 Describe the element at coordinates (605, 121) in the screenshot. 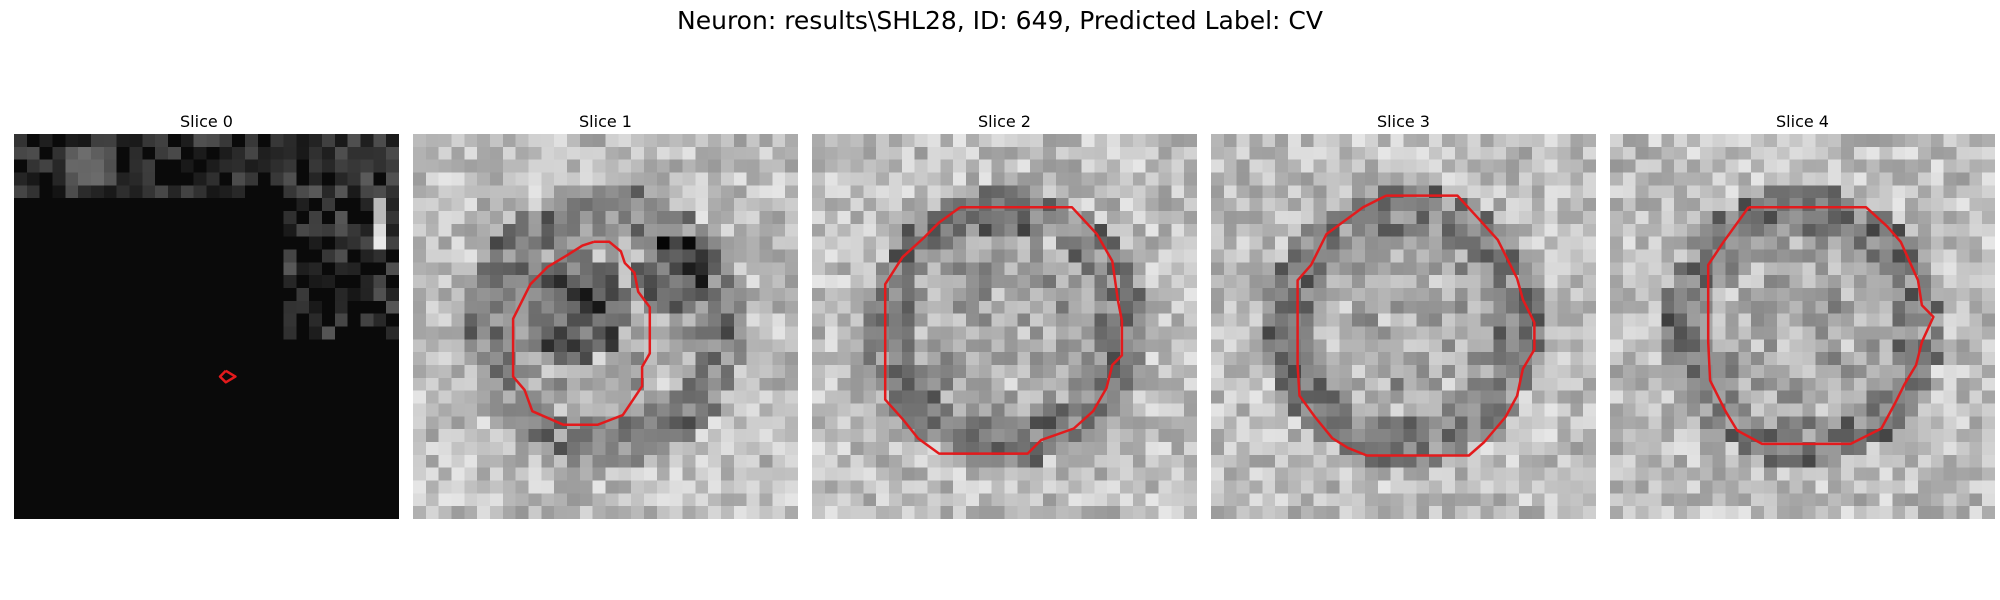

I see `slice-title: Slice 1` at that location.